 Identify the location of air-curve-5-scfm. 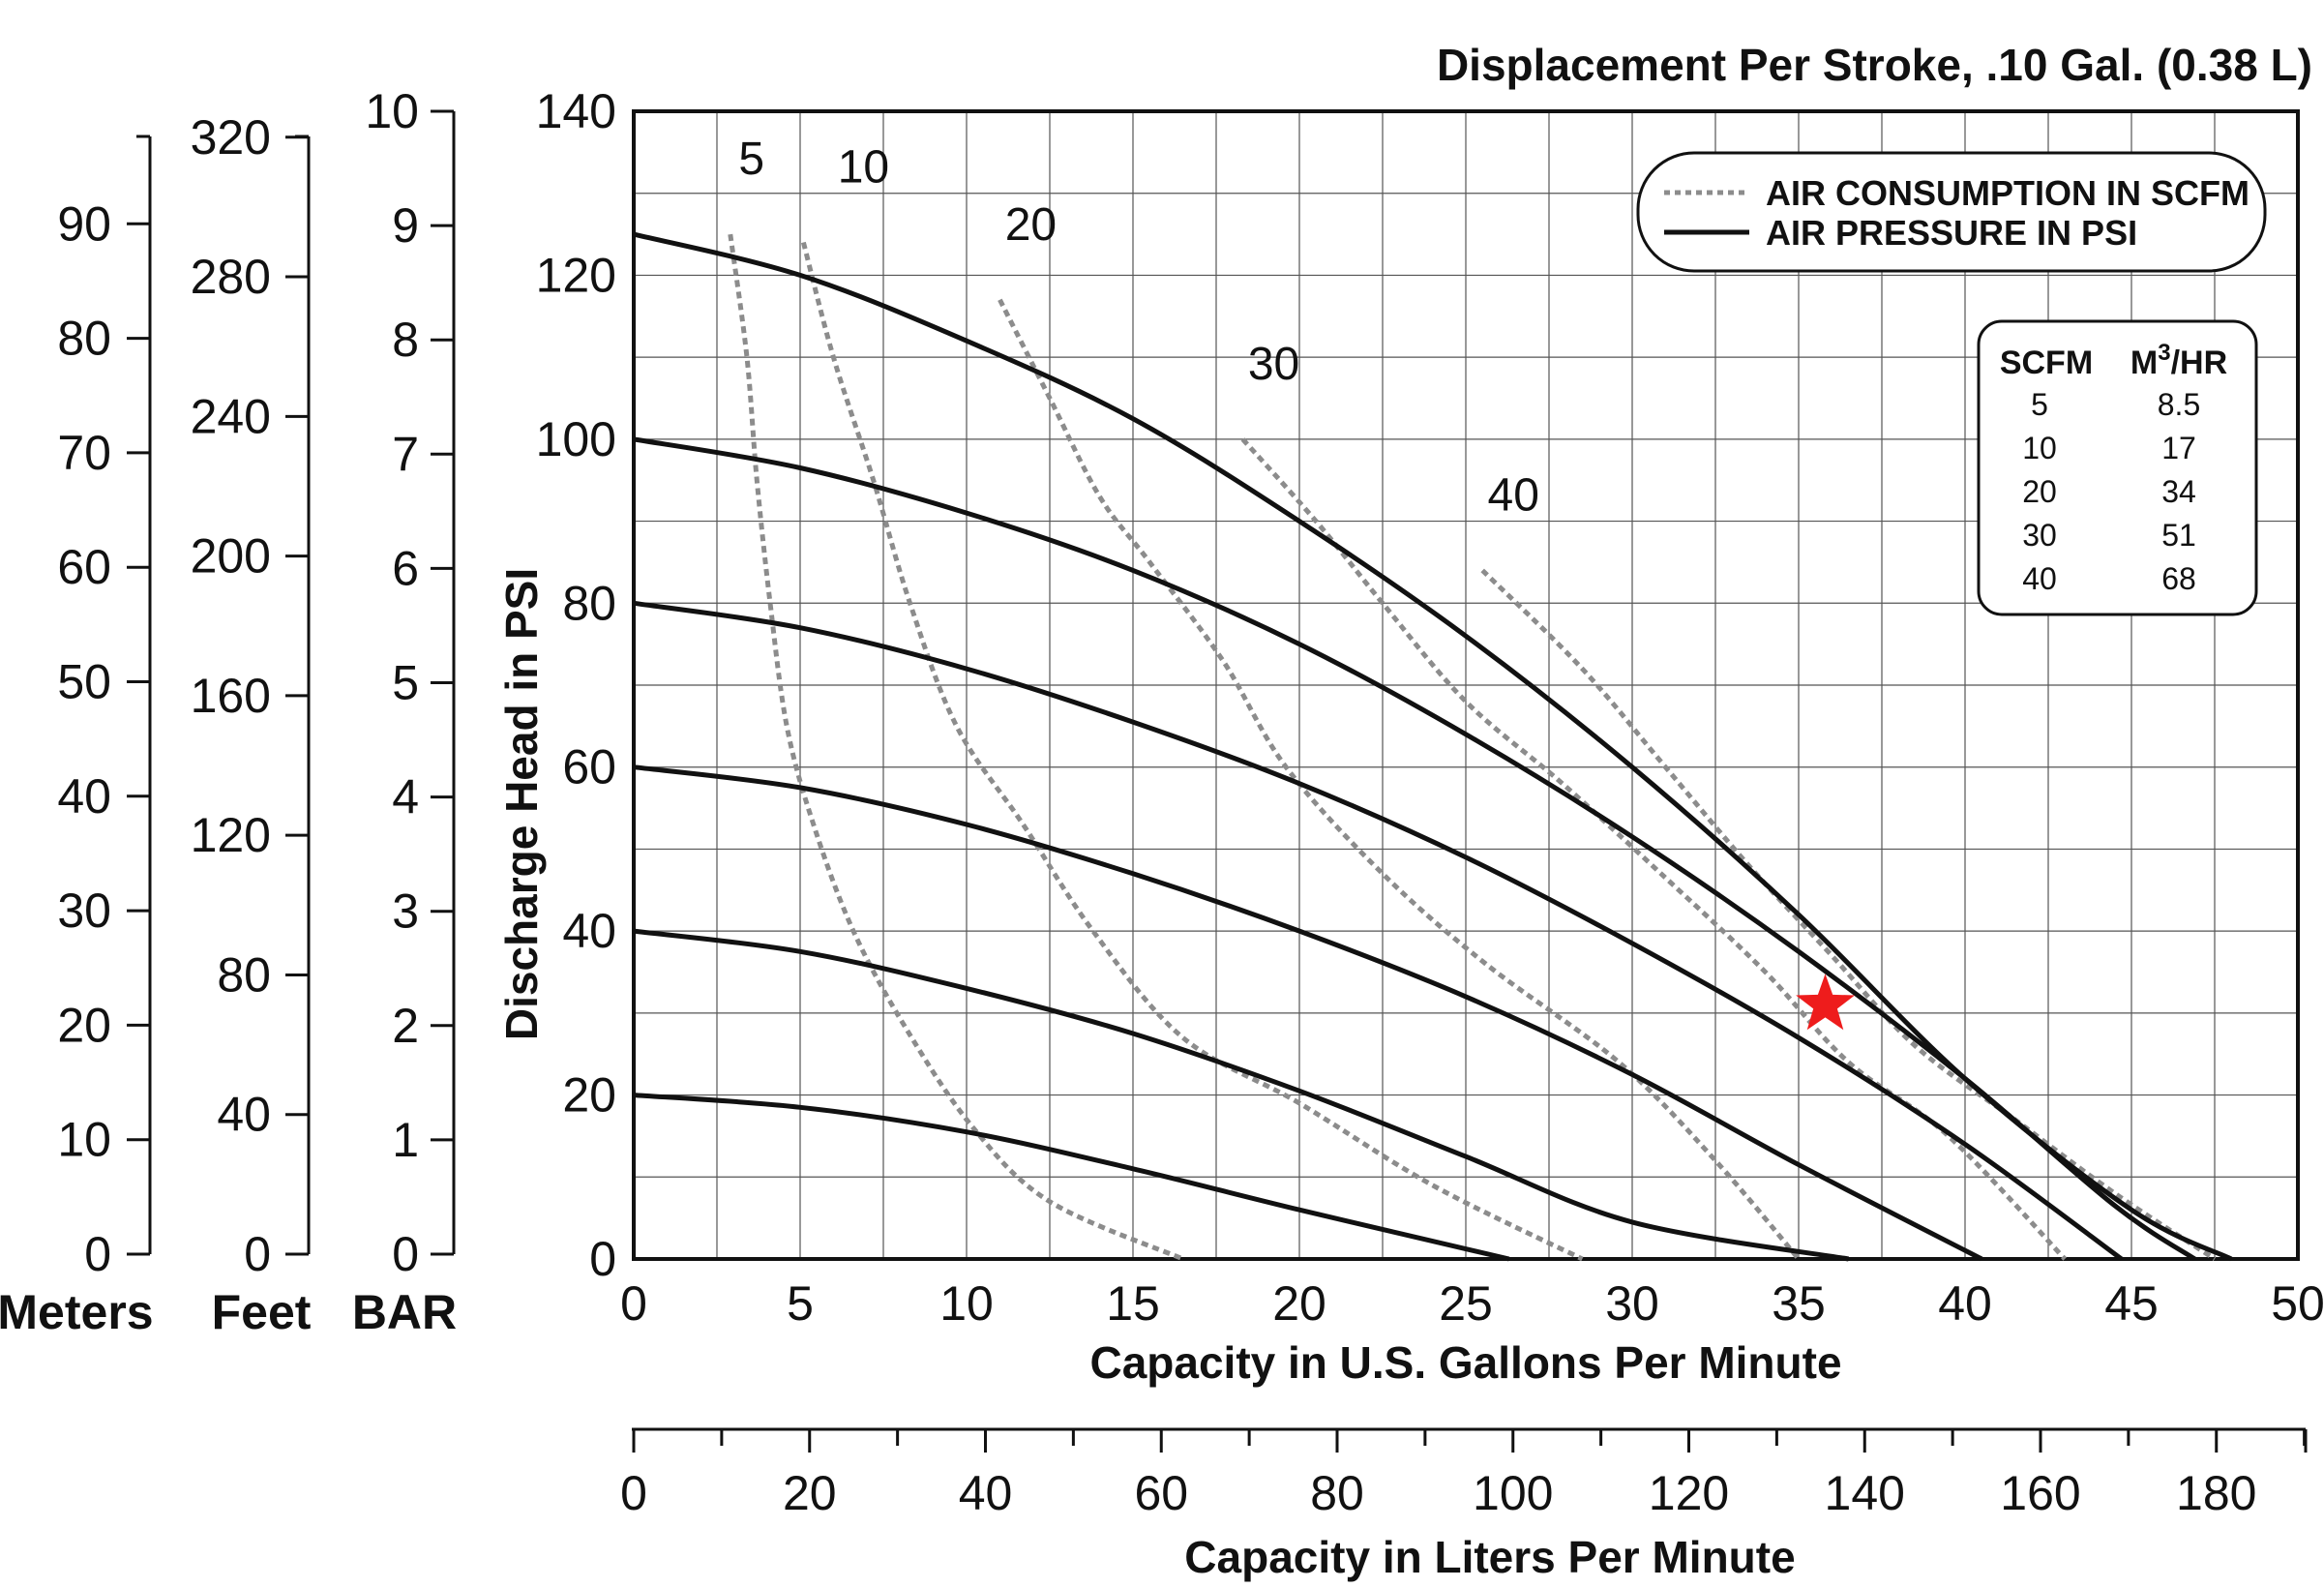
(956, 747).